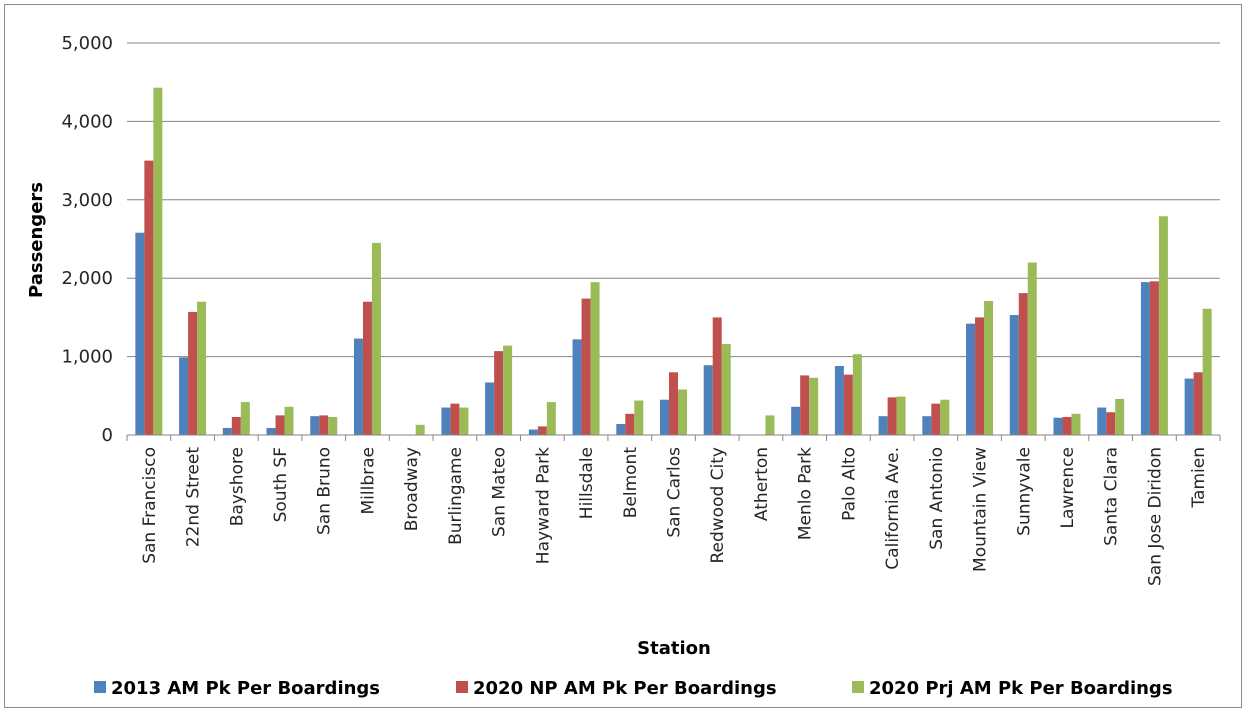 The width and height of the screenshot is (1248, 713). I want to click on x-tick-label: Hillsdale, so click(587, 483).